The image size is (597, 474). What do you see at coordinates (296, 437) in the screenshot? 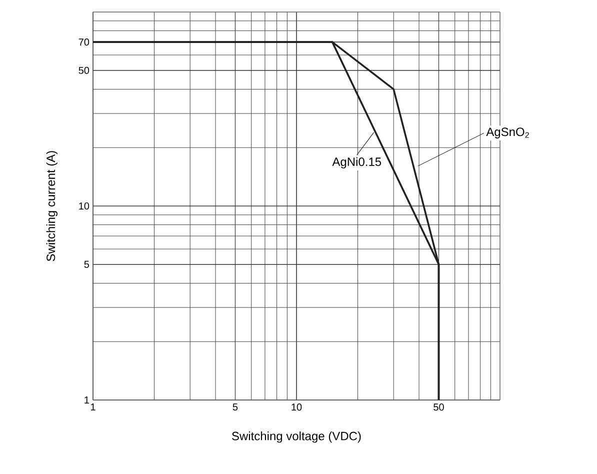
I see `x-axis-title: Switching voltage (VDC)` at bounding box center [296, 437].